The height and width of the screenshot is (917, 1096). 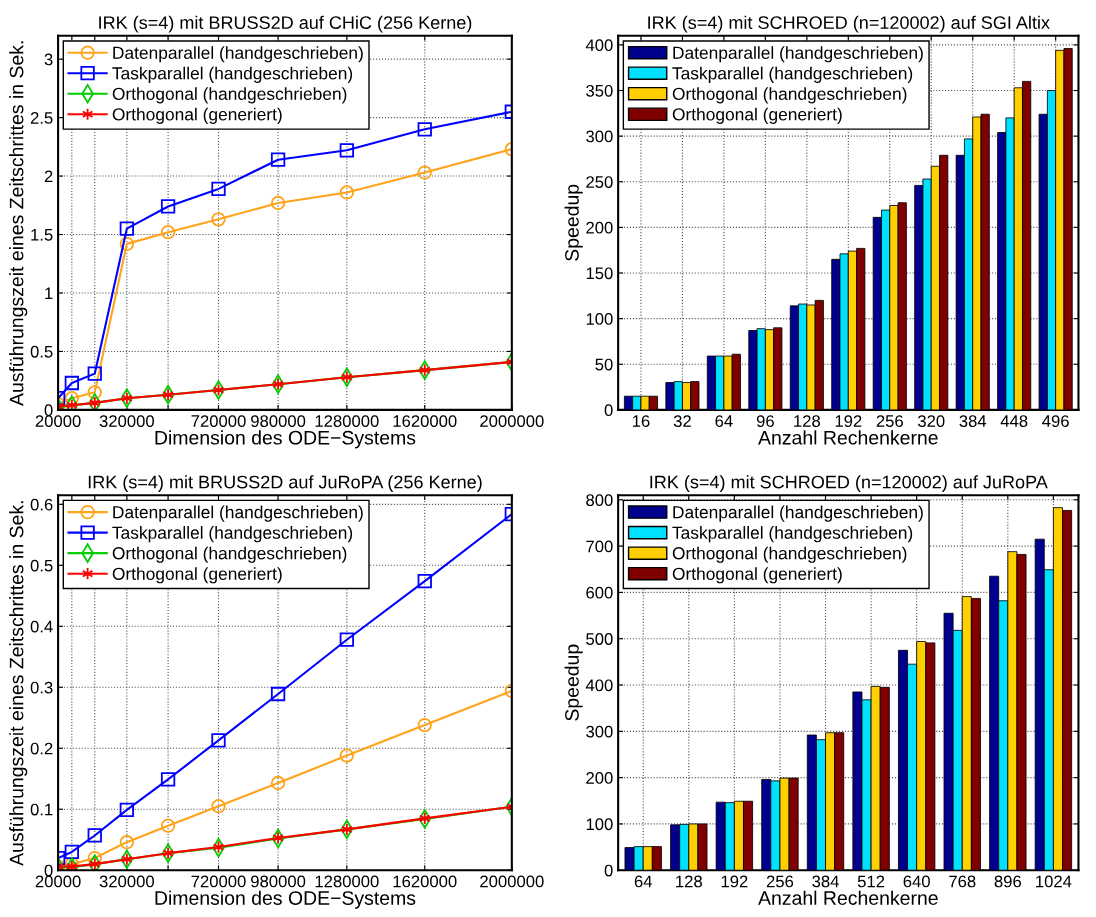 I want to click on y-tick-label: 100, so click(x=599, y=824).